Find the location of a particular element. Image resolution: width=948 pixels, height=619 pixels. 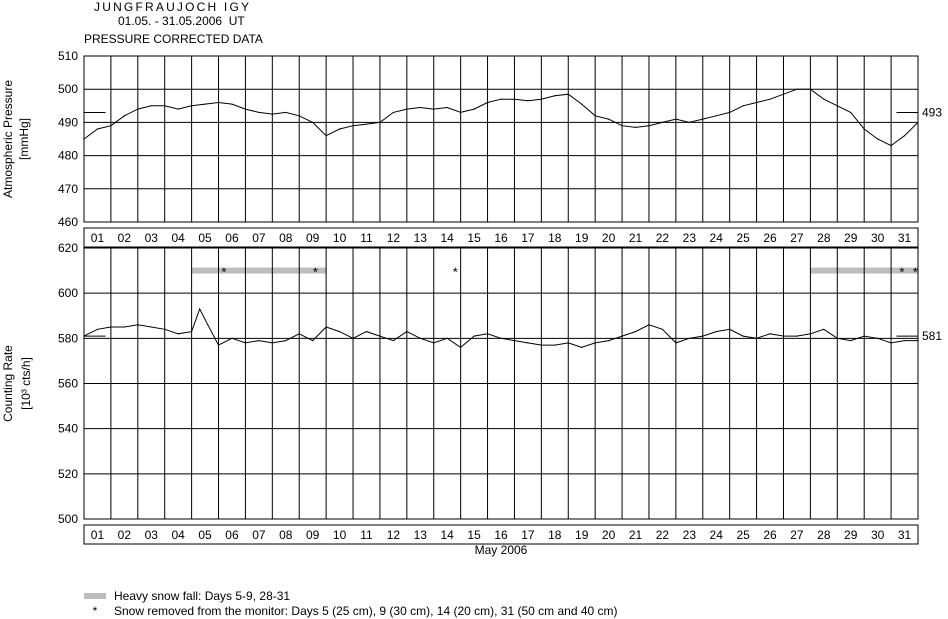

panel1-ytick-label: 470 is located at coordinates (68, 189).